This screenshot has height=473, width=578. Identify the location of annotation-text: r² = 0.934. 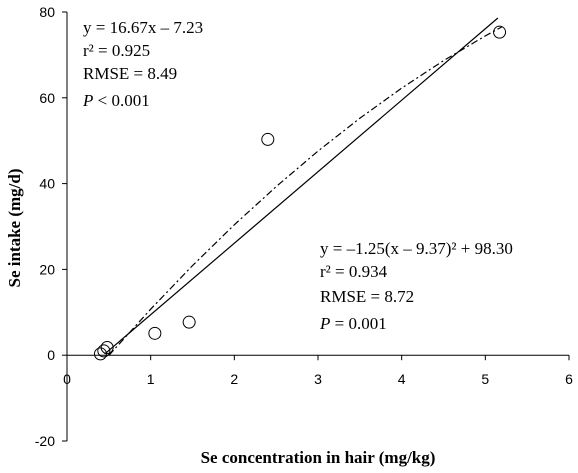
(354, 271).